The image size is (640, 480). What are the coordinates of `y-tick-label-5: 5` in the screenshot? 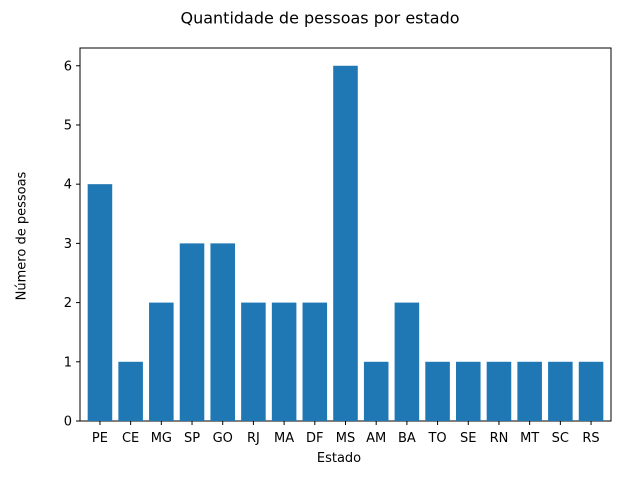 It's located at (68, 125).